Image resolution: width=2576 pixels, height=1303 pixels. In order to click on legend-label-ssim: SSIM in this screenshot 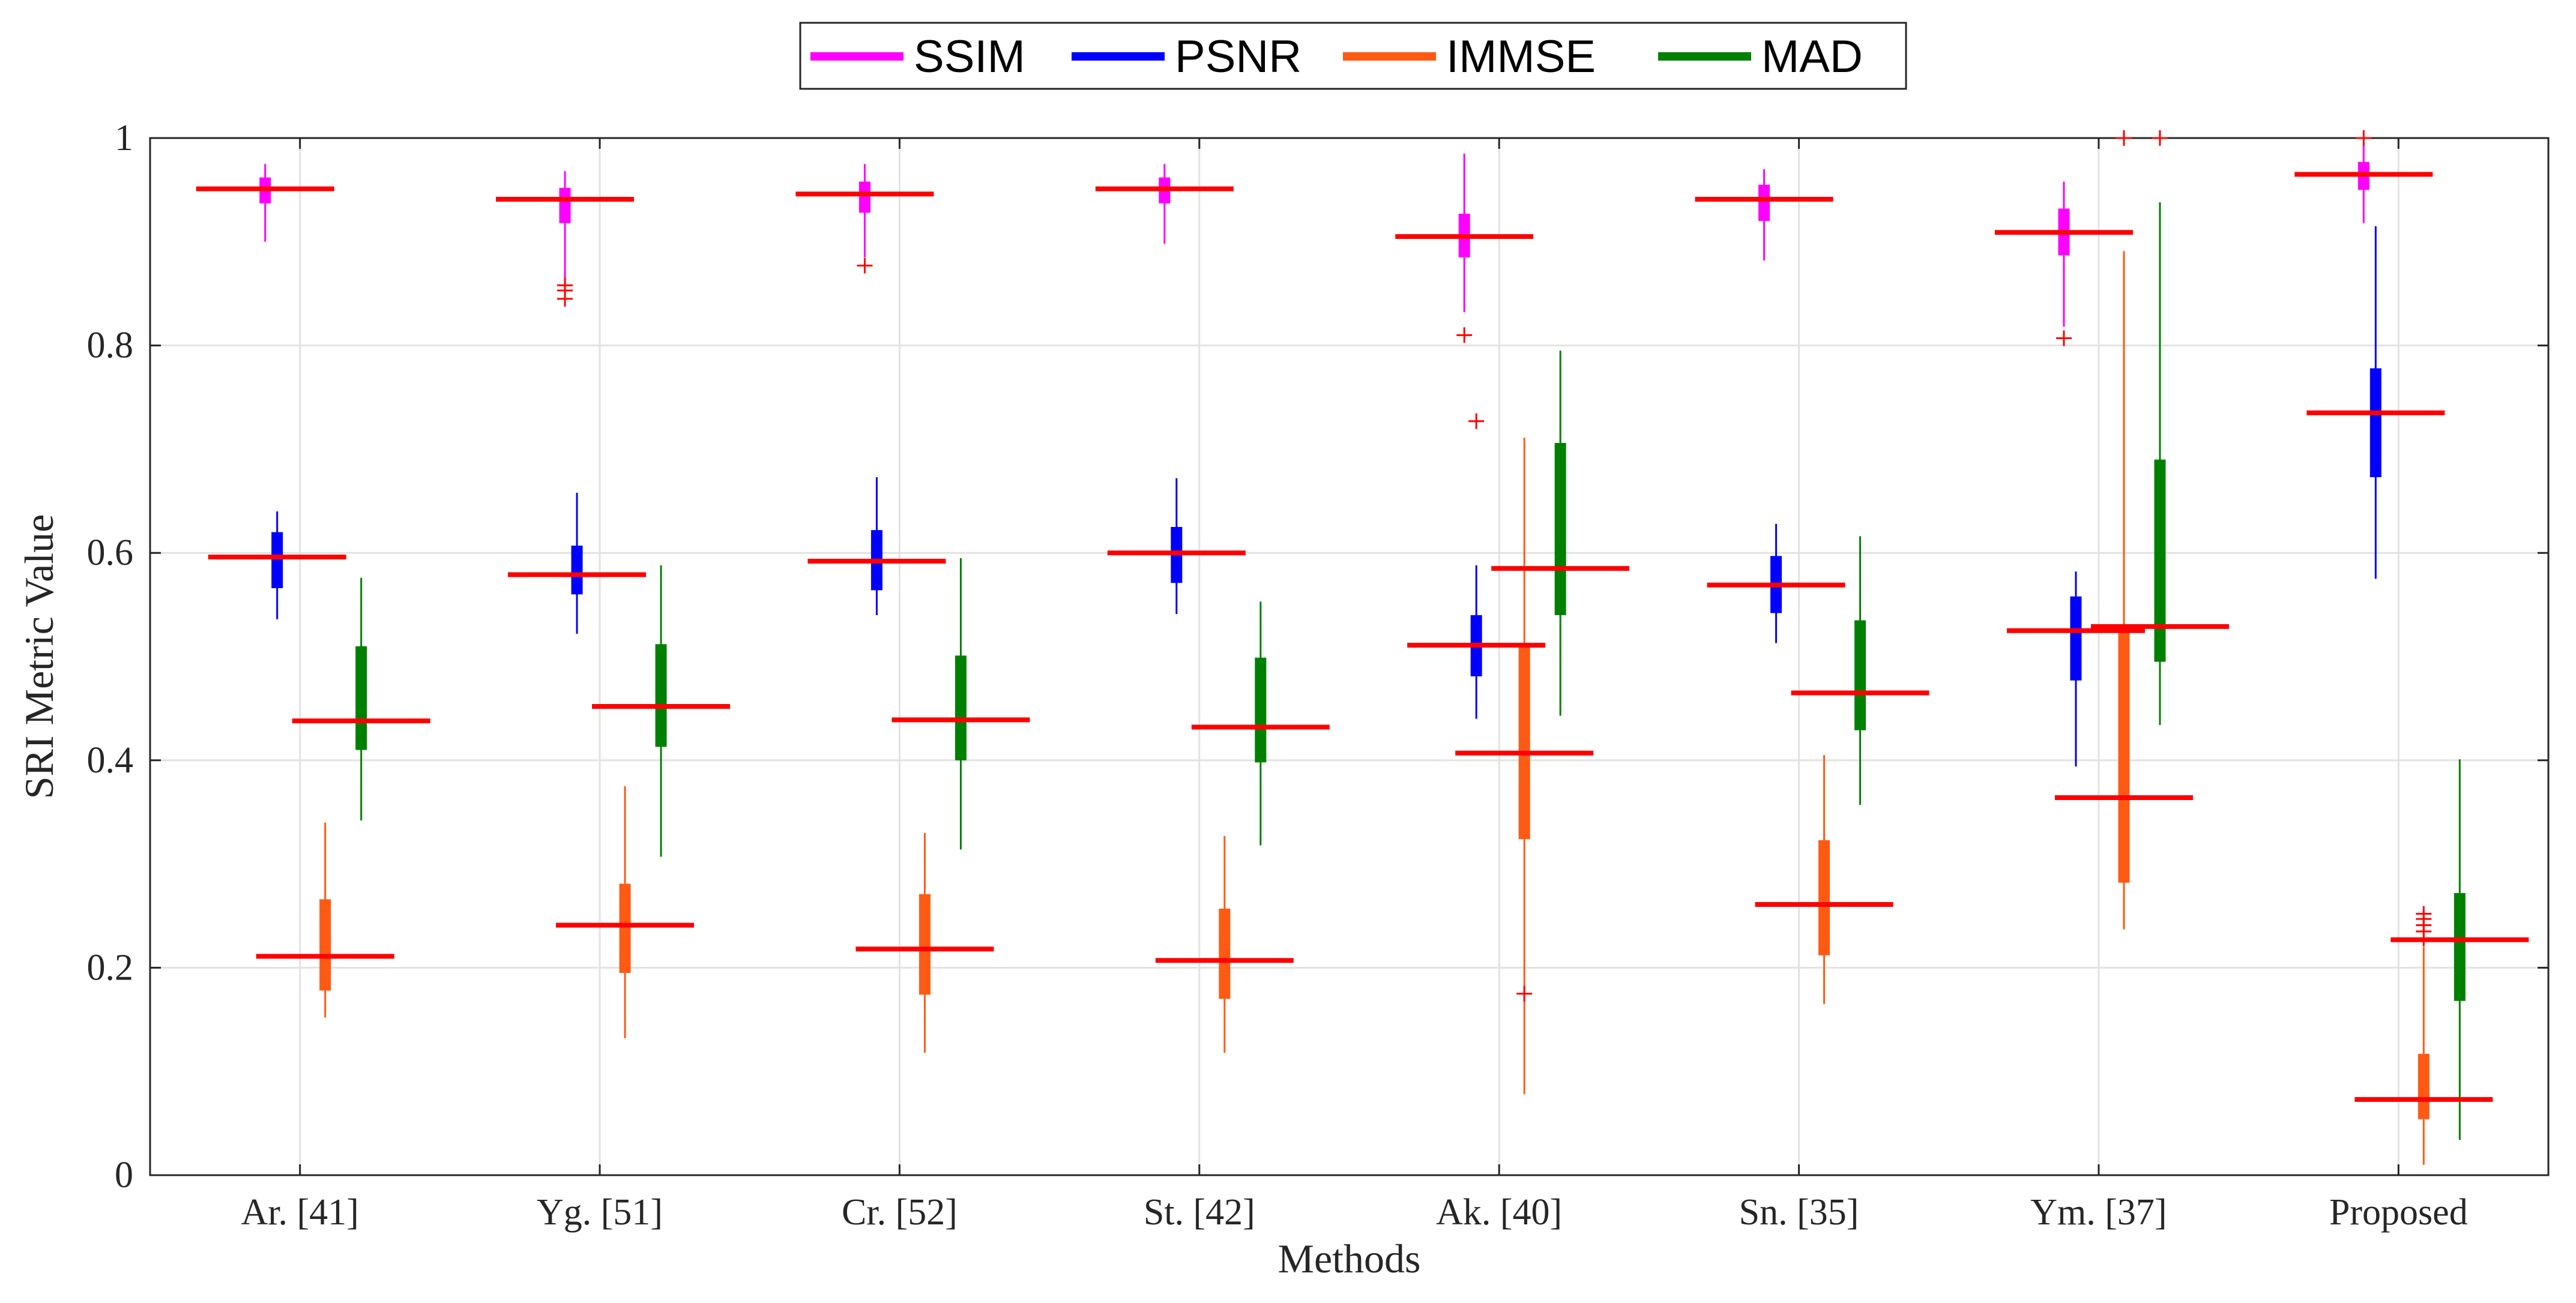, I will do `click(969, 56)`.